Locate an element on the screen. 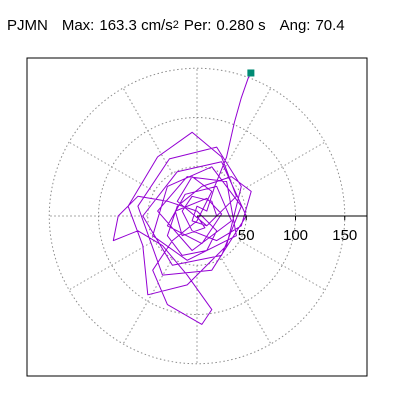 The image size is (400, 400). max-unit-exponent: 2 is located at coordinates (175, 25).